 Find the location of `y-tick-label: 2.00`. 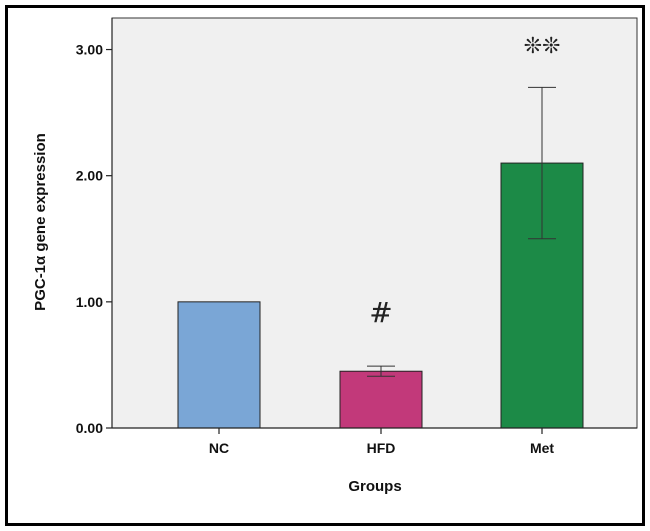

y-tick-label: 2.00 is located at coordinates (89, 176).